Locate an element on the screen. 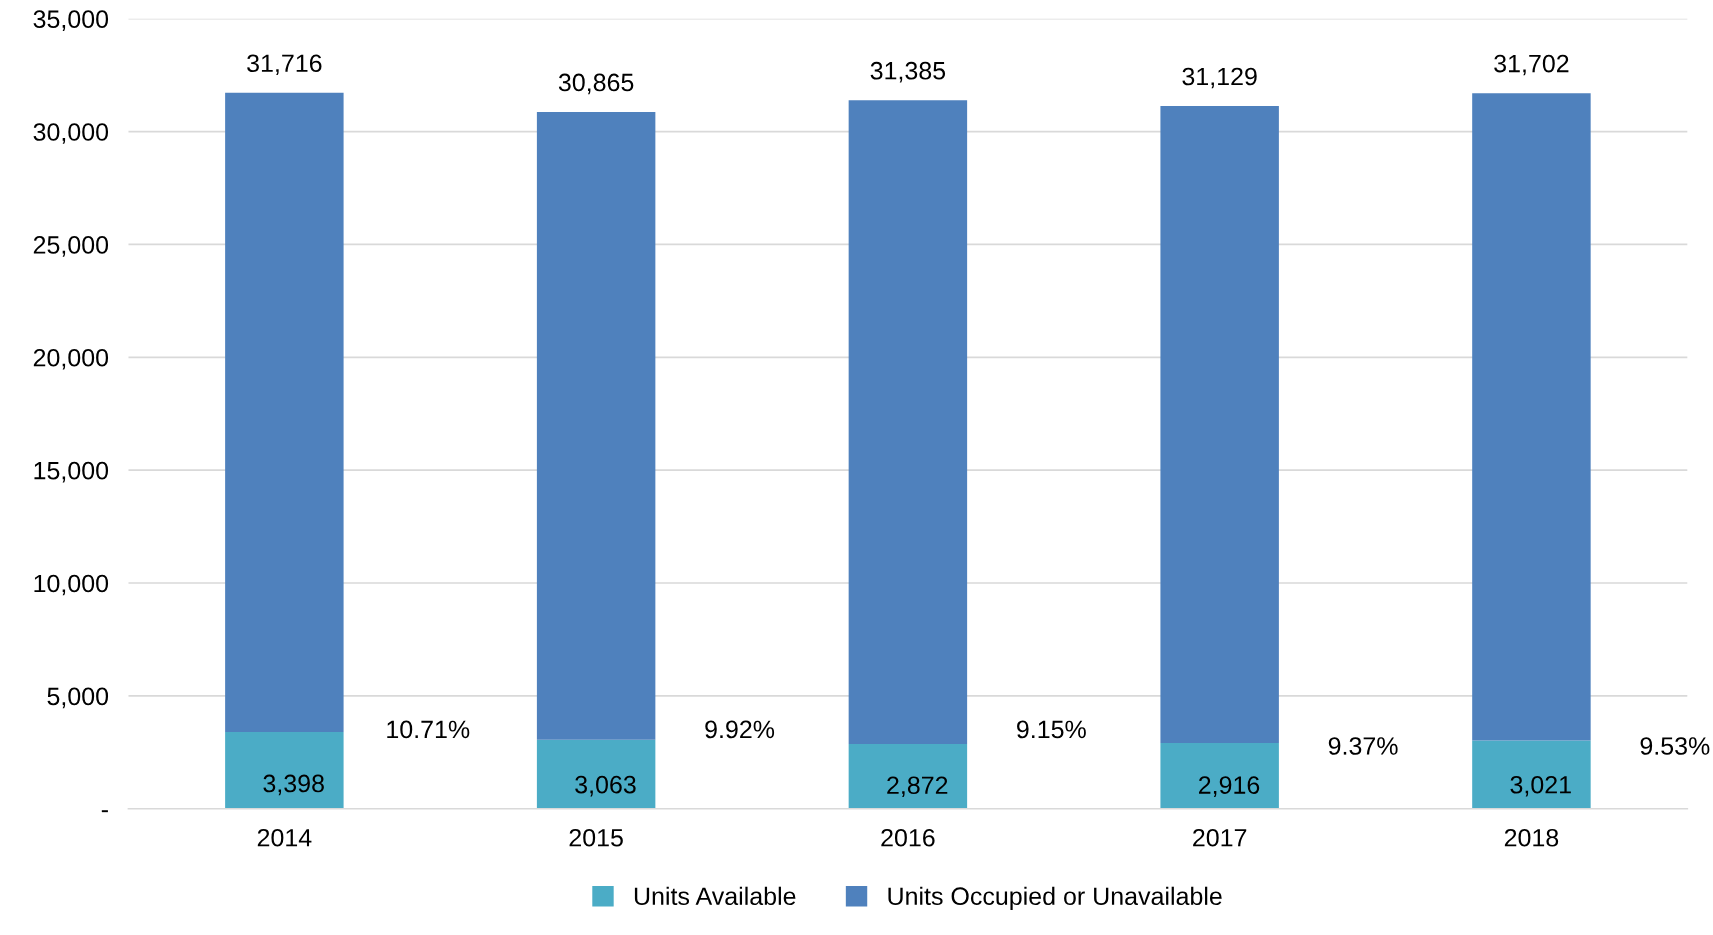 The image size is (1713, 935). annotation: 9.53% is located at coordinates (1675, 746).